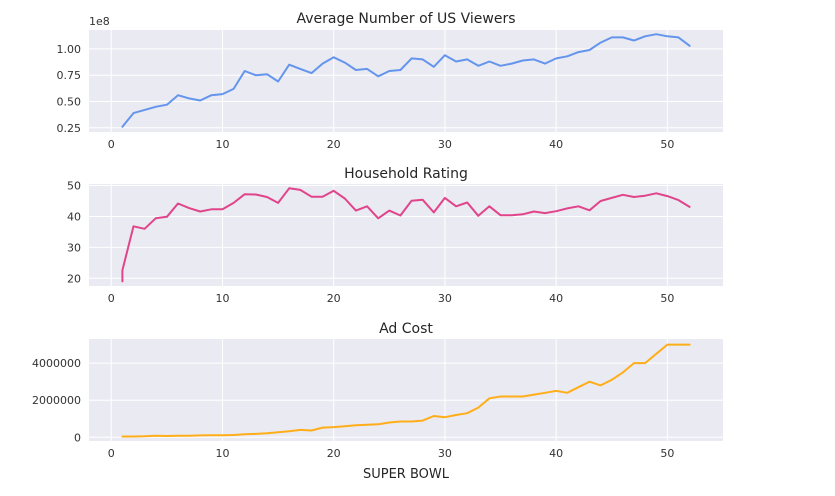  Describe the element at coordinates (56, 400) in the screenshot. I see `y-tick-label: 2000000` at that location.